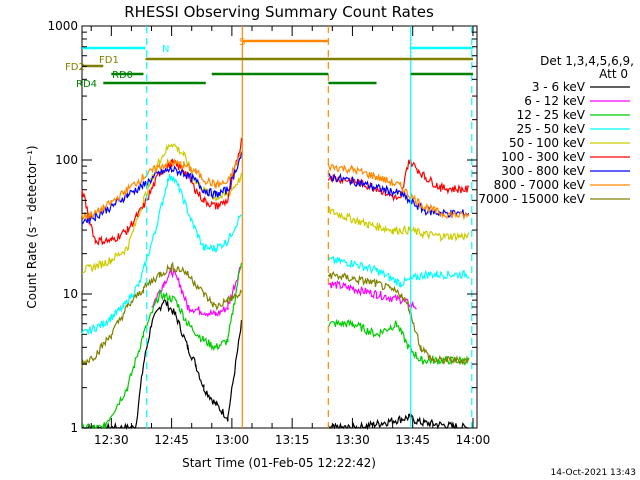 The height and width of the screenshot is (480, 640). I want to click on x-tick-label: 14:00, so click(473, 440).